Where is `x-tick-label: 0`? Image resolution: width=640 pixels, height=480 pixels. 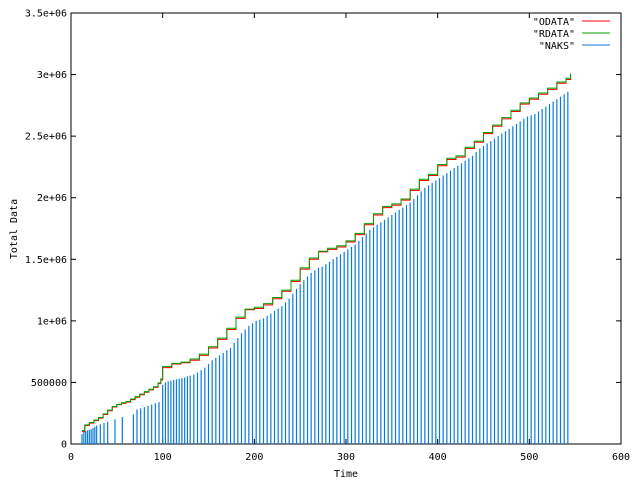 x-tick-label: 0 is located at coordinates (71, 457).